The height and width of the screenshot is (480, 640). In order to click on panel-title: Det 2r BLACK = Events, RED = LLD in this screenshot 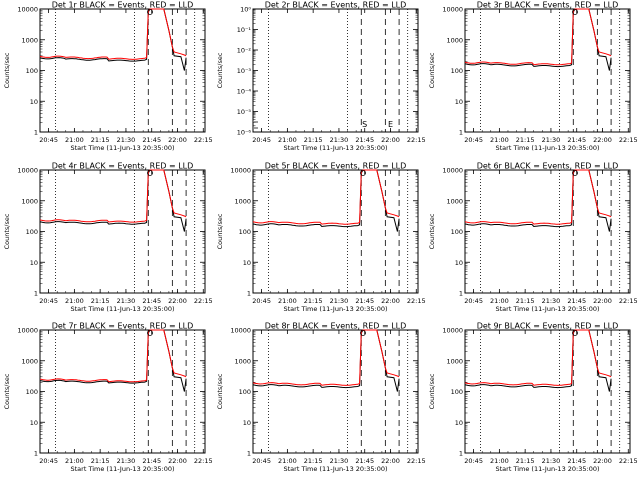, I will do `click(336, 5)`.